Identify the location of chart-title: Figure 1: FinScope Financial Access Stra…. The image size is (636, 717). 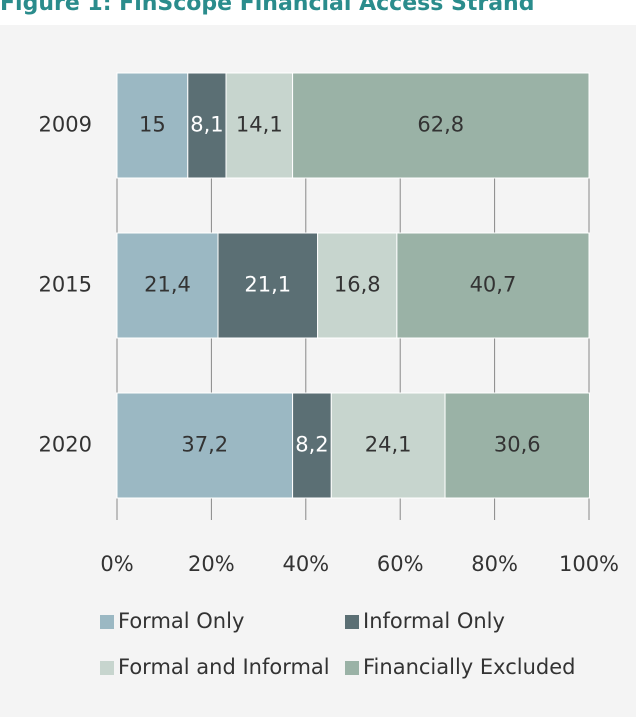
(267, 8).